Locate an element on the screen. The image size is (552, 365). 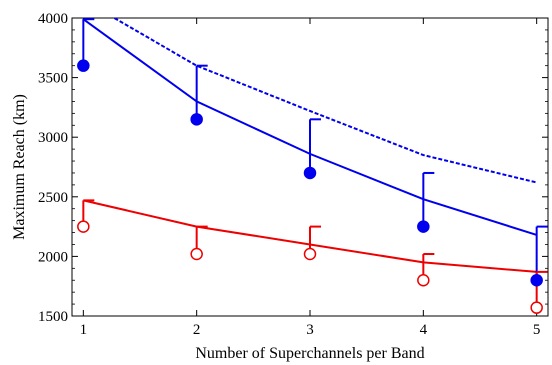
y-tick-label: 2500 is located at coordinates (53, 198).